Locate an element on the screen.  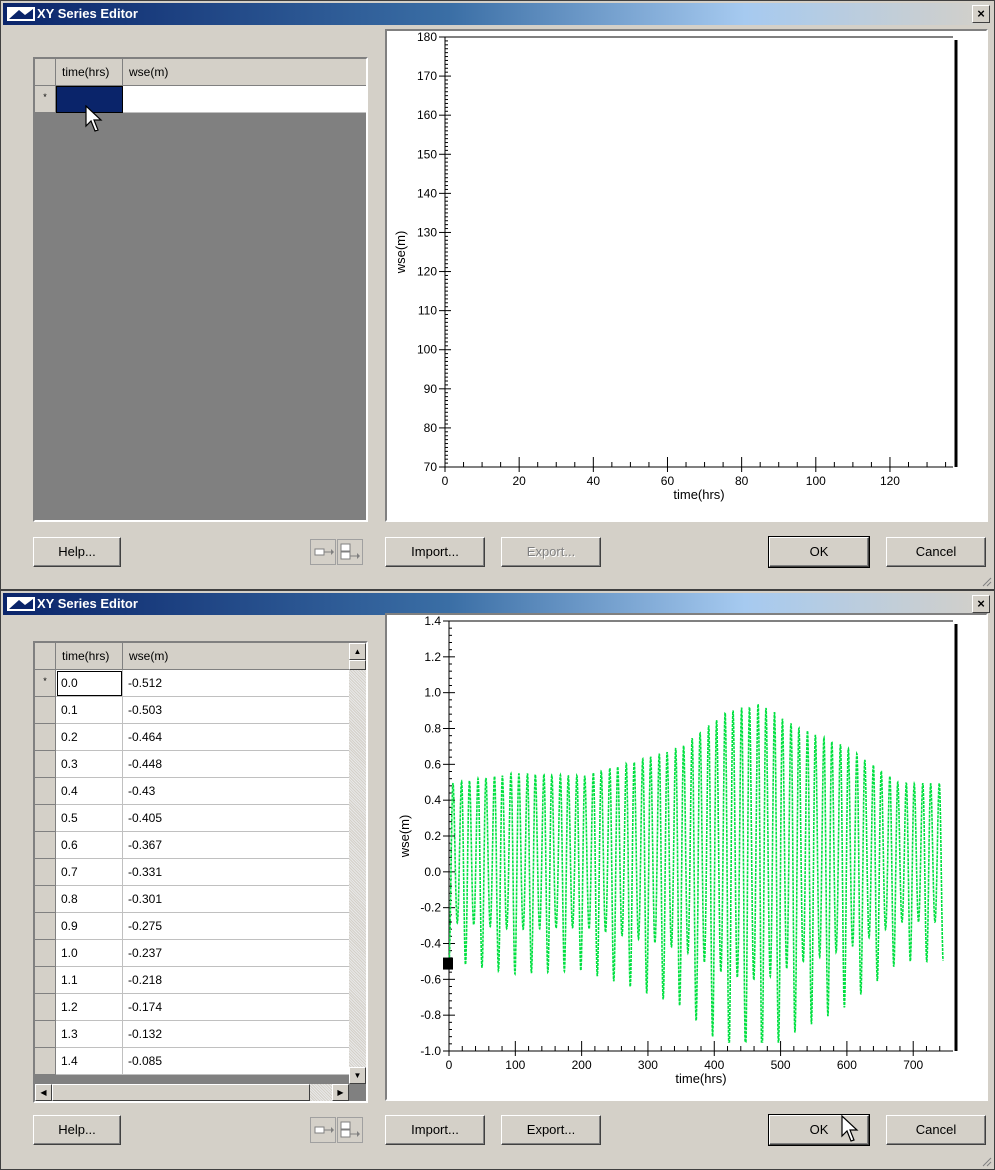
wse-cell: -0.464 is located at coordinates (238, 737).